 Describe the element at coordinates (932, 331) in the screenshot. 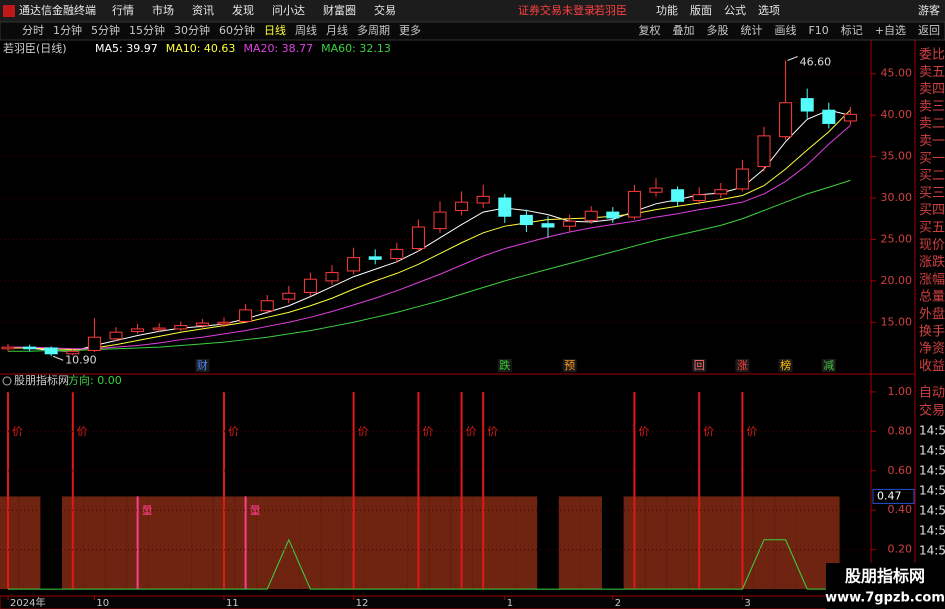

I see `quote-label: 换手` at that location.